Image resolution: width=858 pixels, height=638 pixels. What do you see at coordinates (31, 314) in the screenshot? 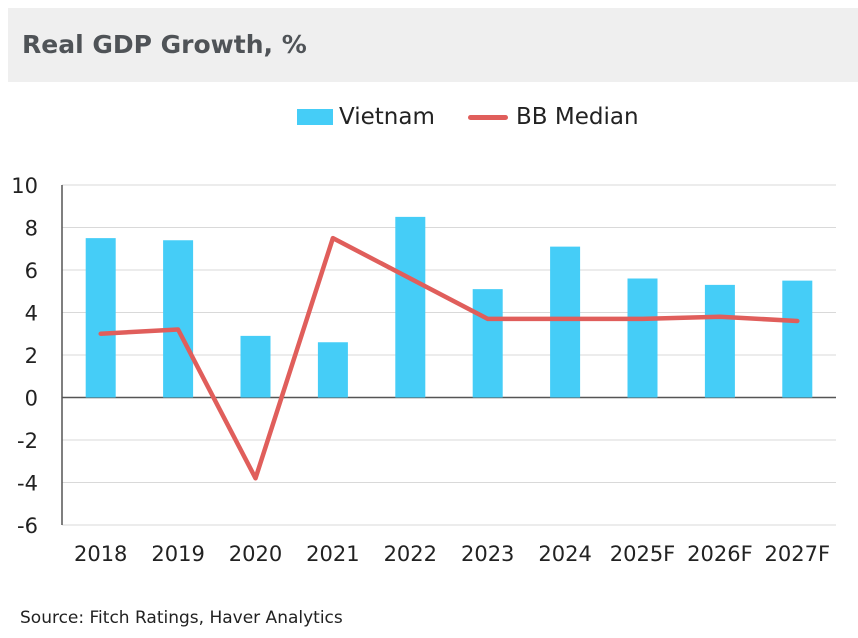
I see `y-tick-label: 4` at bounding box center [31, 314].